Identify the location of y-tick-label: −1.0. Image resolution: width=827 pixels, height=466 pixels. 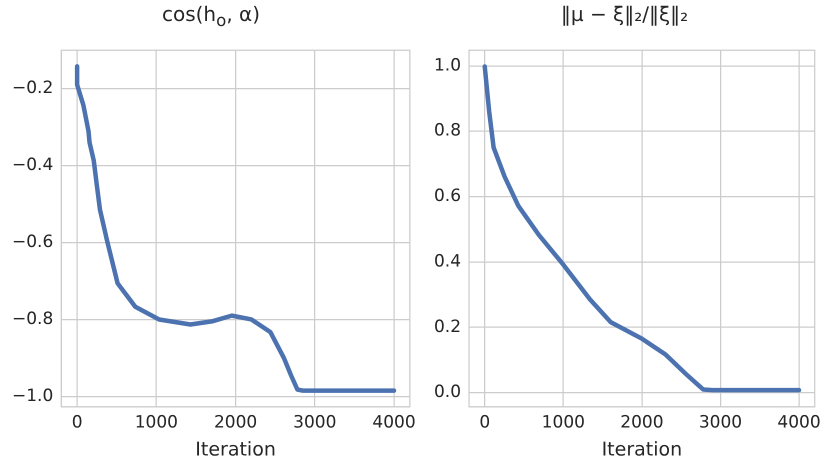
(33, 396).